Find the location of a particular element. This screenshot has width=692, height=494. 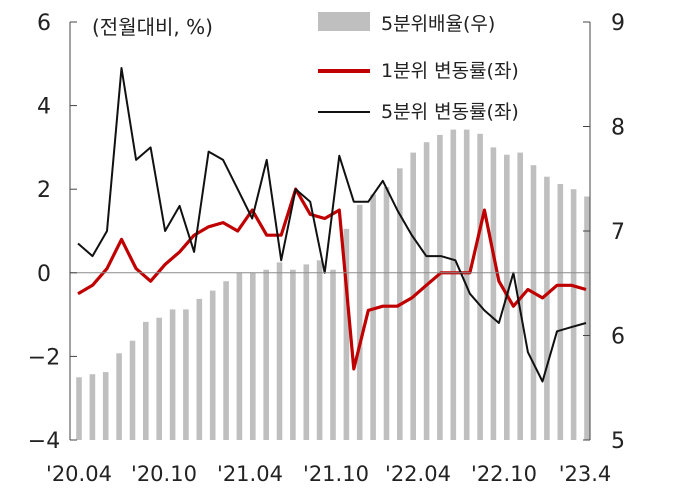

right-tick-label: 9 is located at coordinates (618, 23).